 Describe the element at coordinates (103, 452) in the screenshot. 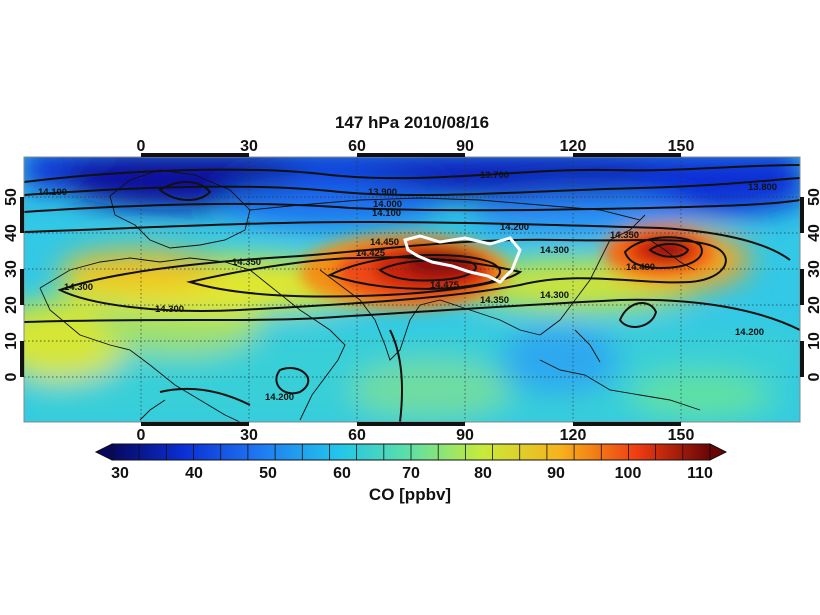

I see `colorbar-low-arrow` at that location.